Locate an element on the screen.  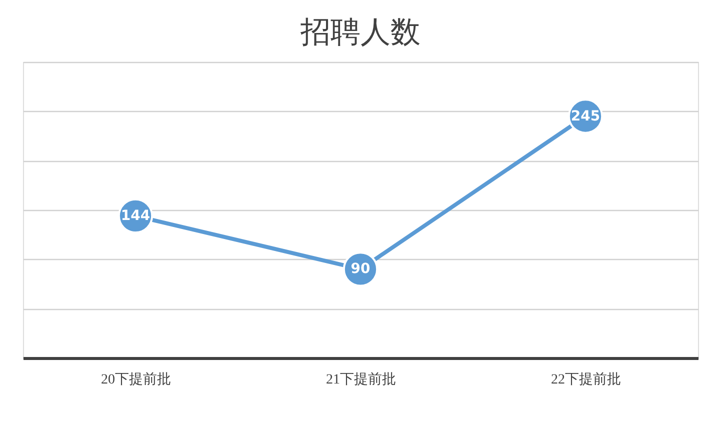
x-tick-label: 20下提前批 is located at coordinates (136, 380).